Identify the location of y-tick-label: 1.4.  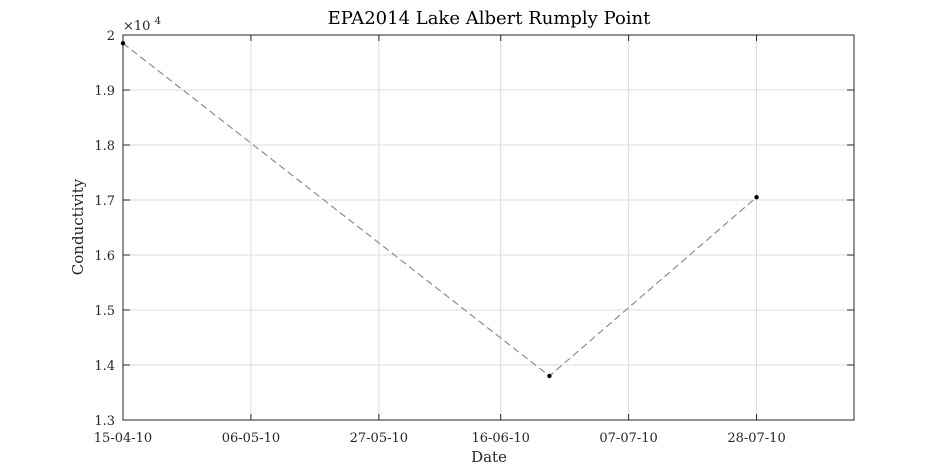
(104, 366).